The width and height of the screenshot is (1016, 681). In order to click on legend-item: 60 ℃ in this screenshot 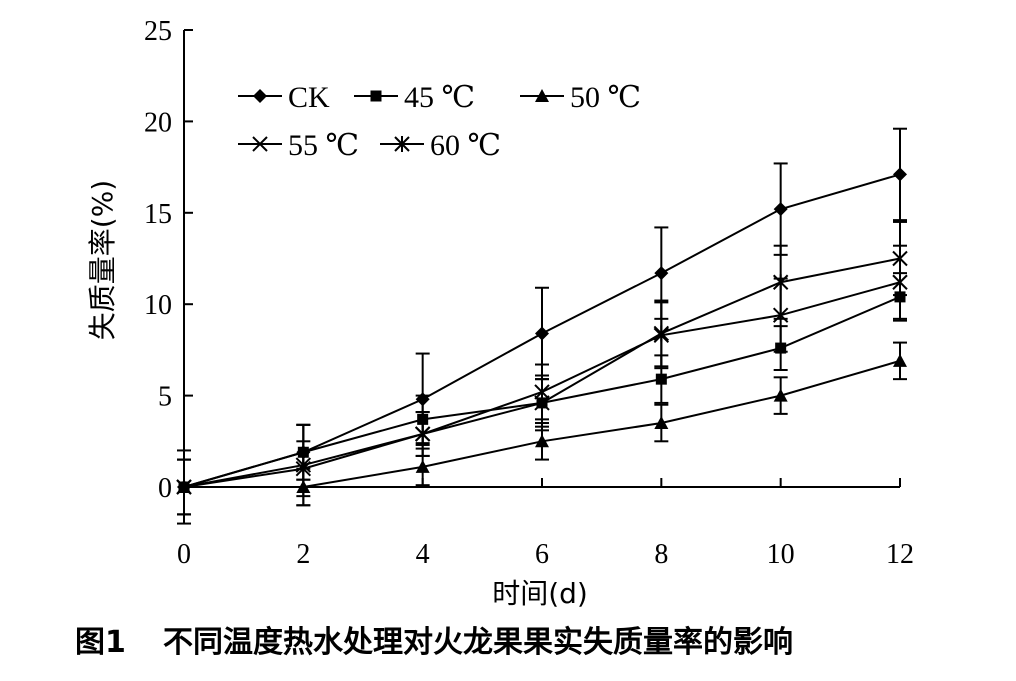, I will do `click(440, 145)`.